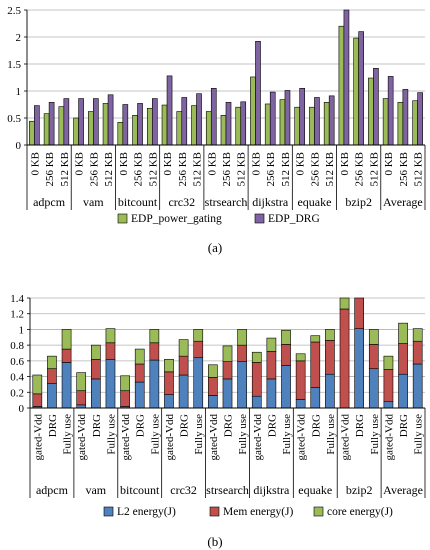 The width and height of the screenshot is (430, 550). Describe the element at coordinates (227, 490) in the screenshot. I see `group-label: strsearch` at that location.